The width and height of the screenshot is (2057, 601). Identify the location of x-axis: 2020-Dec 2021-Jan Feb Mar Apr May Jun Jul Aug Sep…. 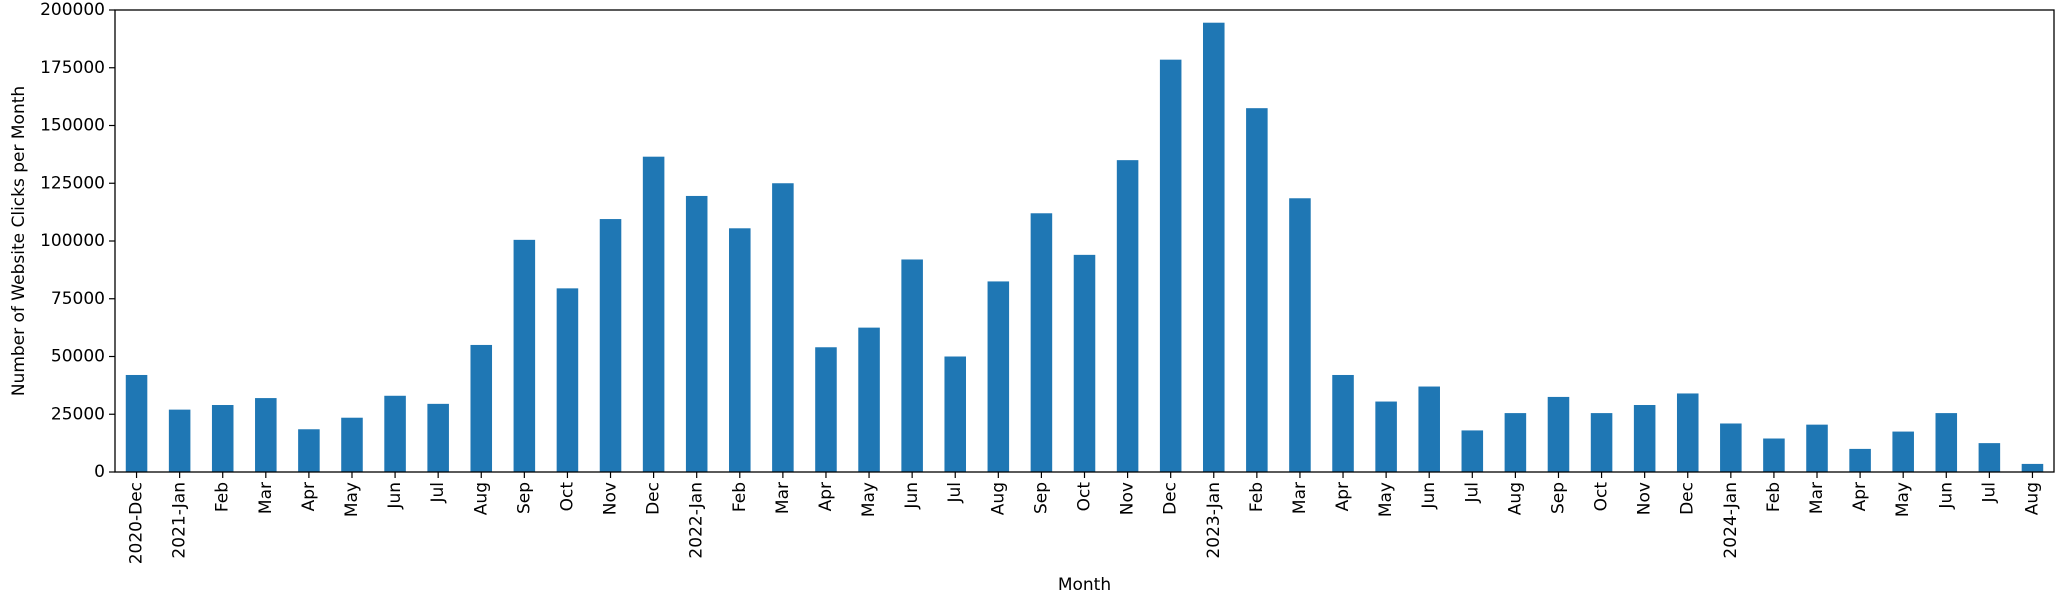
(1084, 518).